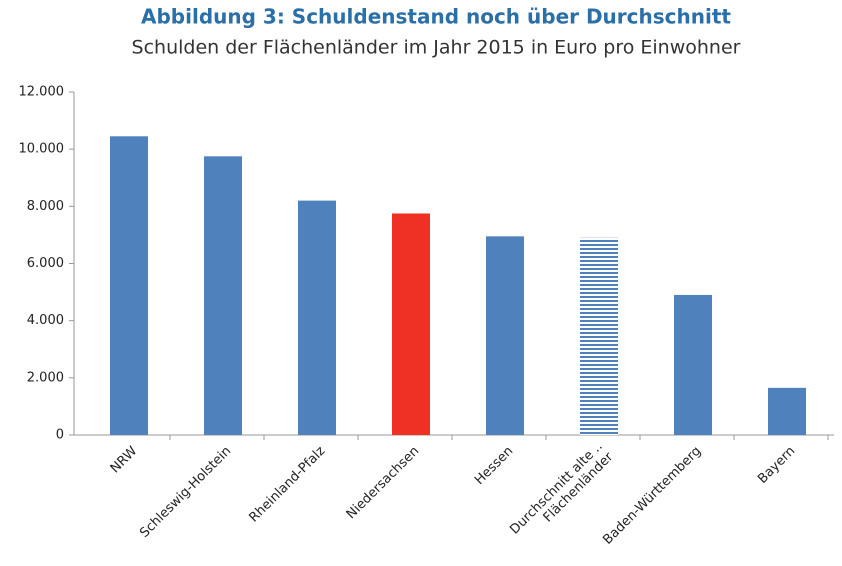  What do you see at coordinates (383, 483) in the screenshot?
I see `x-tick-label: Niedersachsen` at bounding box center [383, 483].